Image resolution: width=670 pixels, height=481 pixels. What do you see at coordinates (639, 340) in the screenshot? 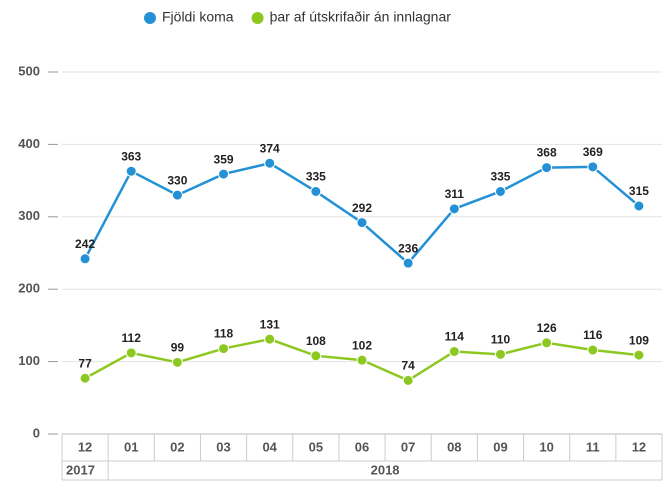
I see `data-label: 109` at bounding box center [639, 340].